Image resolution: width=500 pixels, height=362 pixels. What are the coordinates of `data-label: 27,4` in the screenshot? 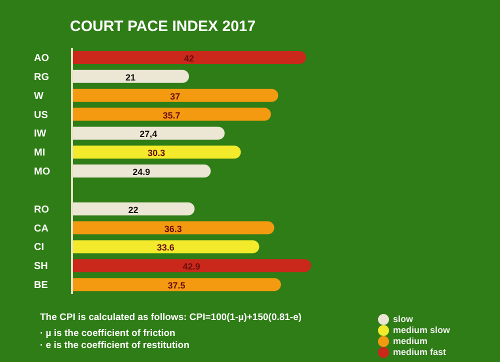 It's located at (149, 134).